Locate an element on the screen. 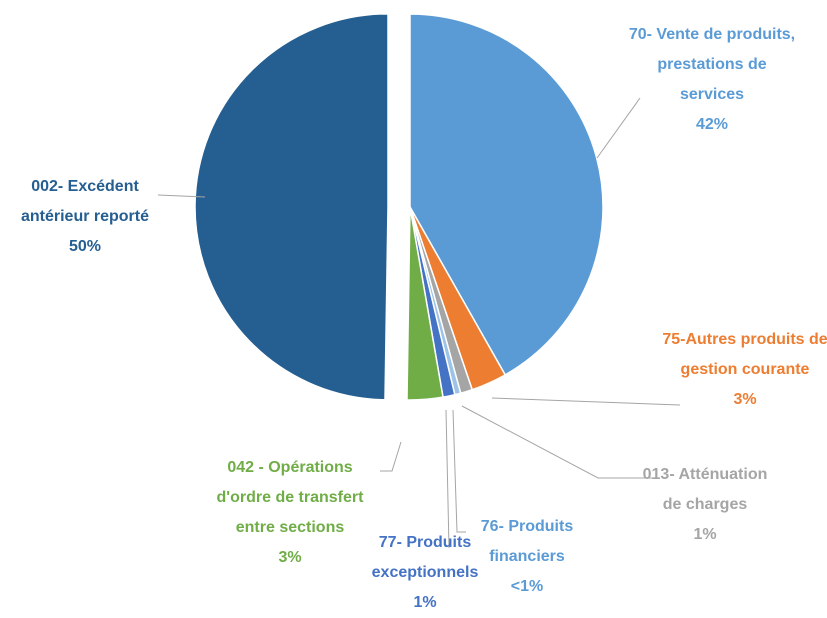  value-label: 42% is located at coordinates (712, 125).